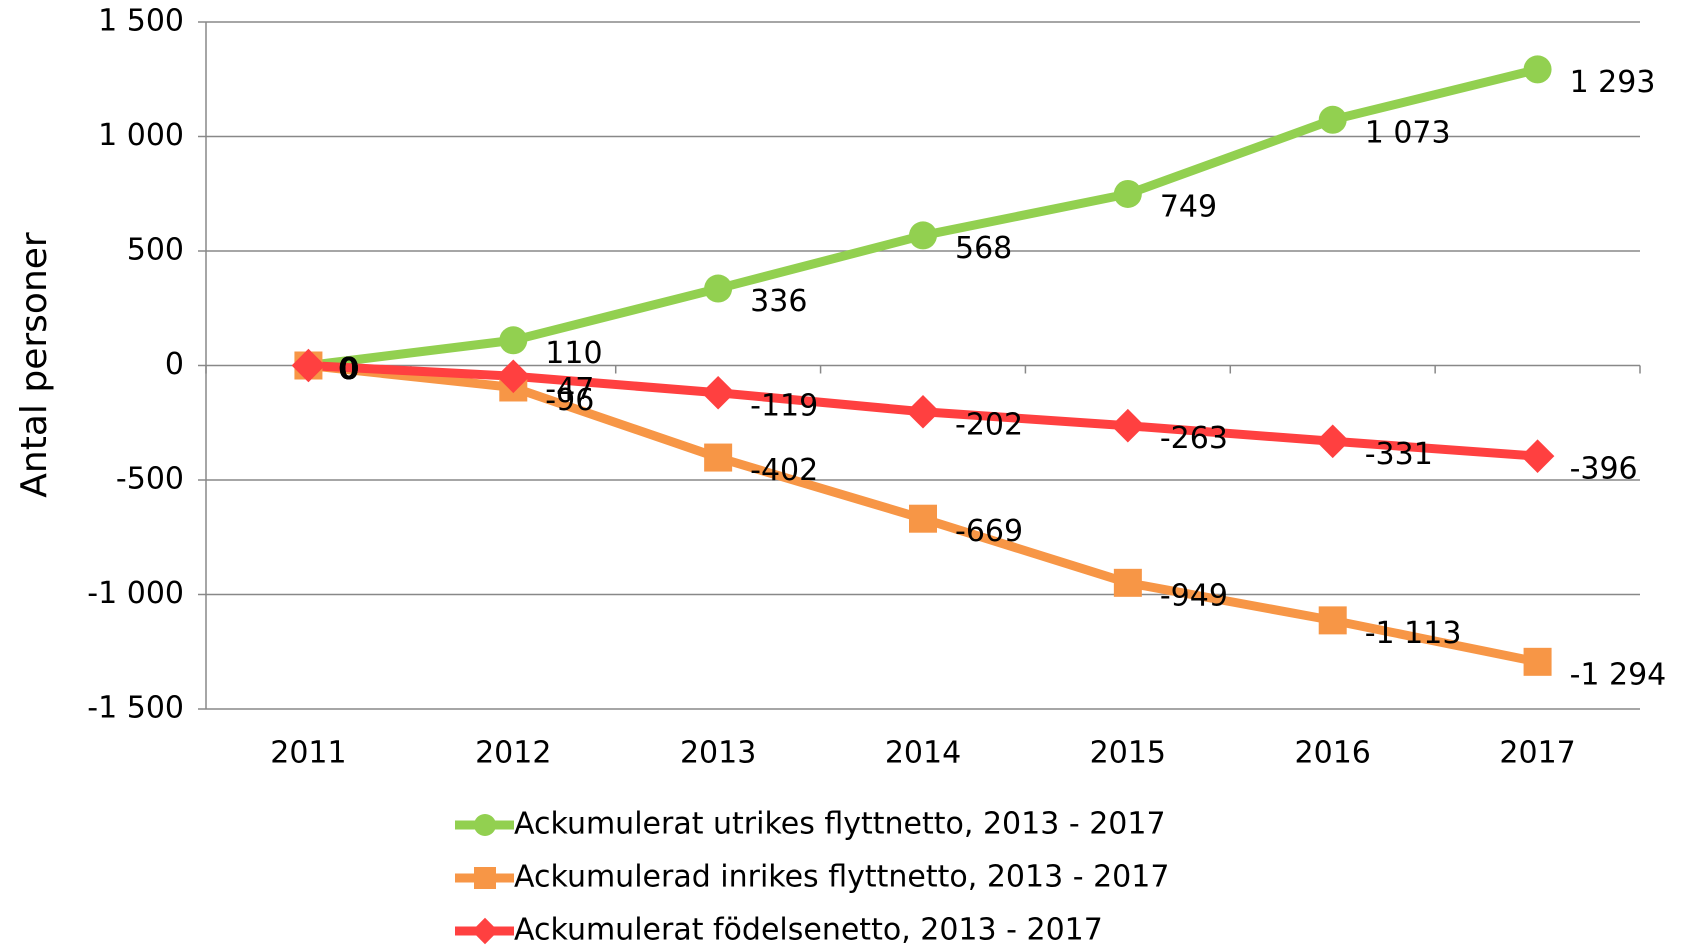  I want to click on data-label: -1 113, so click(1413, 633).